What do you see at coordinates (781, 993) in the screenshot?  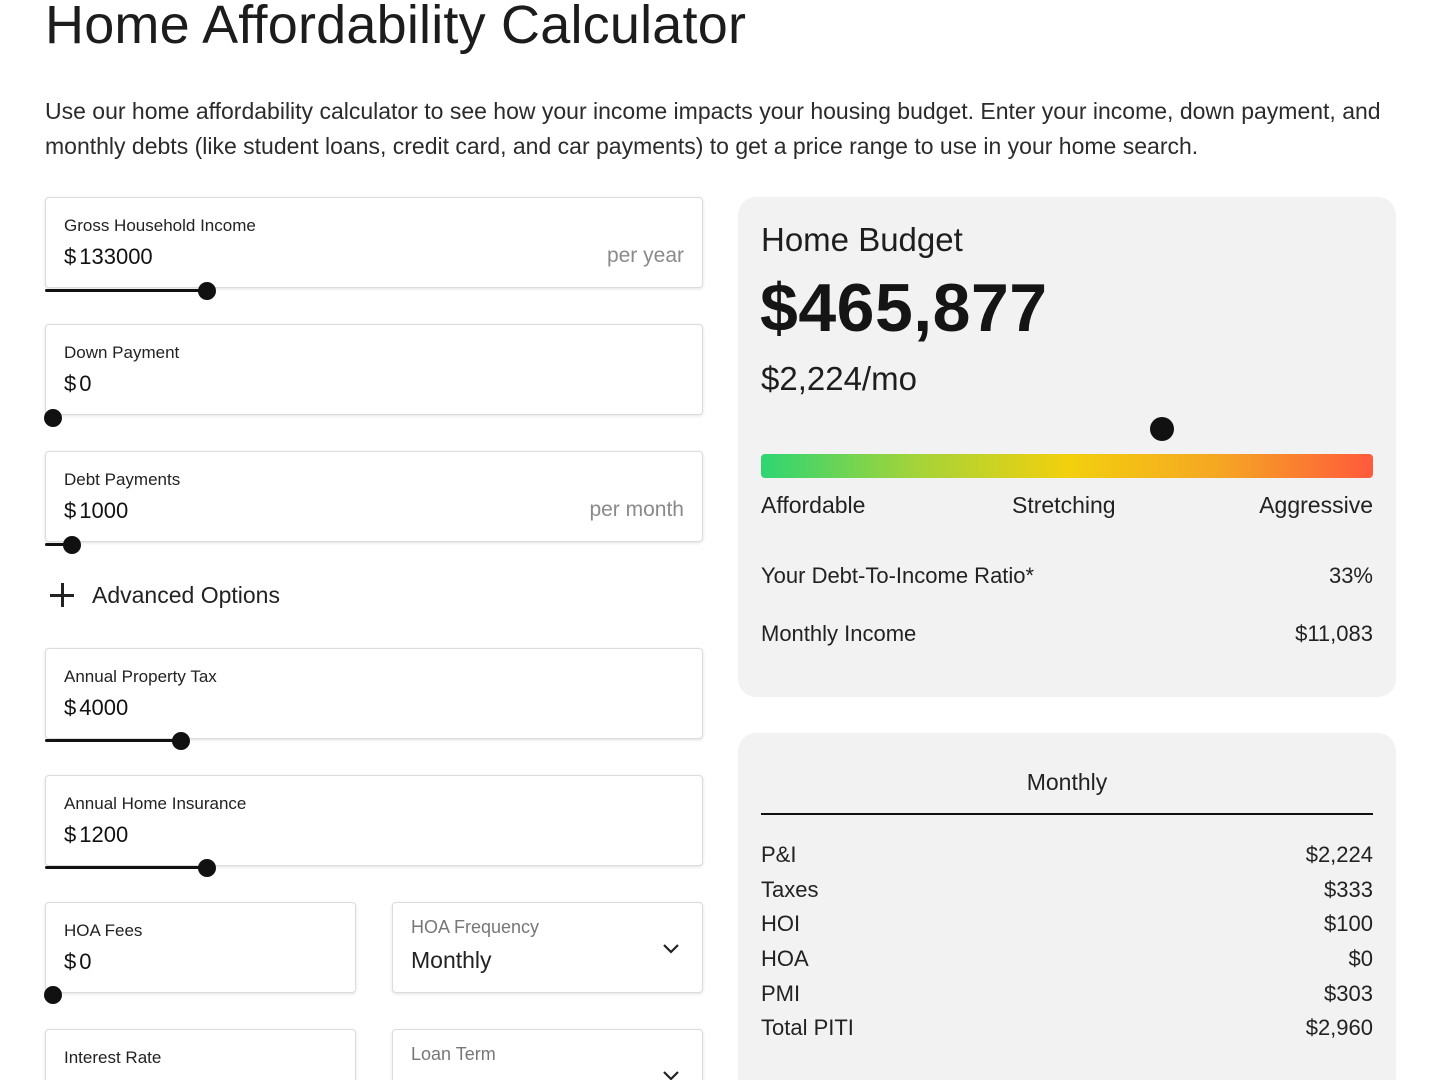 I see `breakdown-label: PMI` at bounding box center [781, 993].